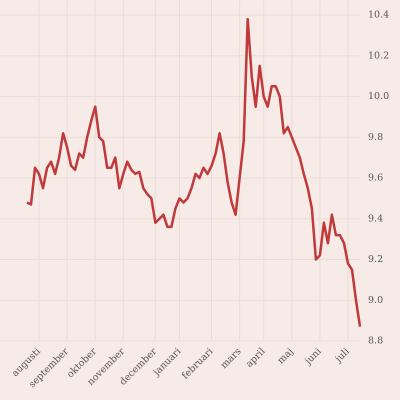 The width and height of the screenshot is (400, 400). Describe the element at coordinates (375, 341) in the screenshot. I see `y-tick-label: 8.8` at that location.